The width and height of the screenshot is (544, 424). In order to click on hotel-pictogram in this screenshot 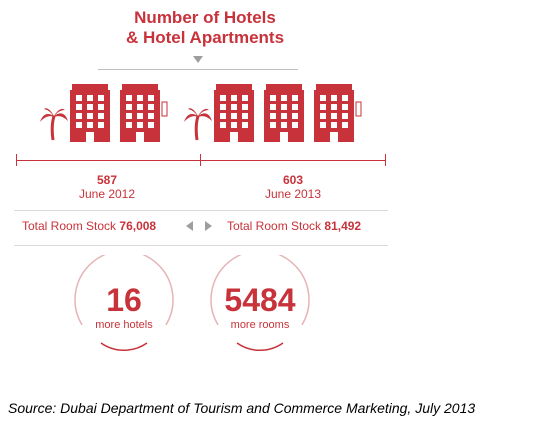, I will do `click(201, 113)`.